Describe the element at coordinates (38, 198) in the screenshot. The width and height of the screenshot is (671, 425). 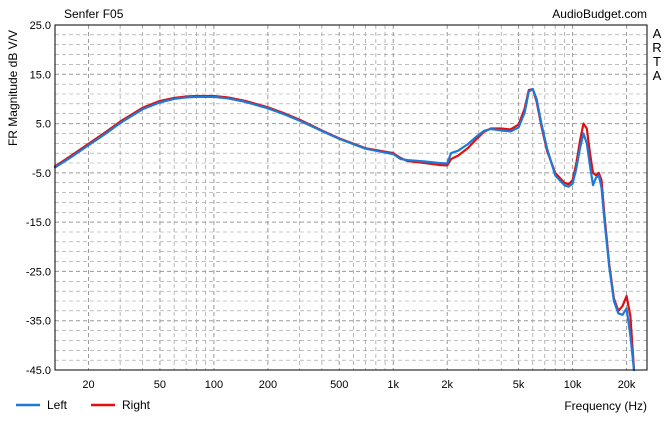
I see `y-tick-labels: 25.0 15.0 5.0 -5.0 -15.0 -25.0 -35.0 -45.0` at that location.